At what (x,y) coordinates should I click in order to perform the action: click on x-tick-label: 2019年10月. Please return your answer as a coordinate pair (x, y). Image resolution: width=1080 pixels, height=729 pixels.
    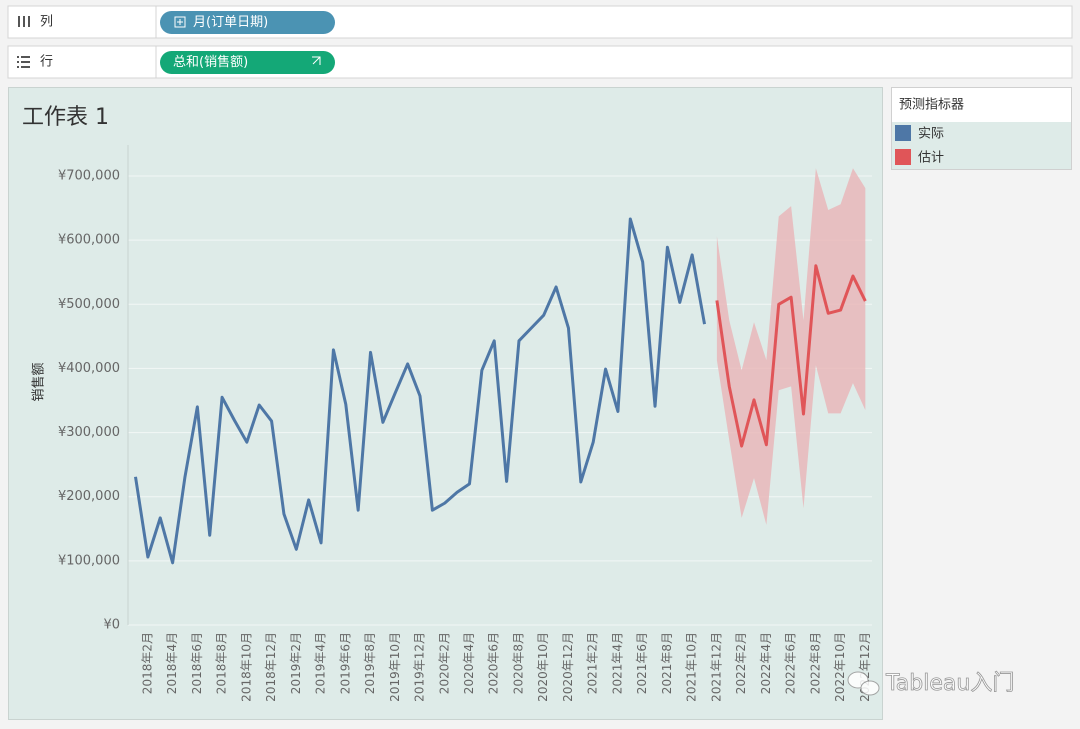
    Looking at the image, I should click on (395, 667).